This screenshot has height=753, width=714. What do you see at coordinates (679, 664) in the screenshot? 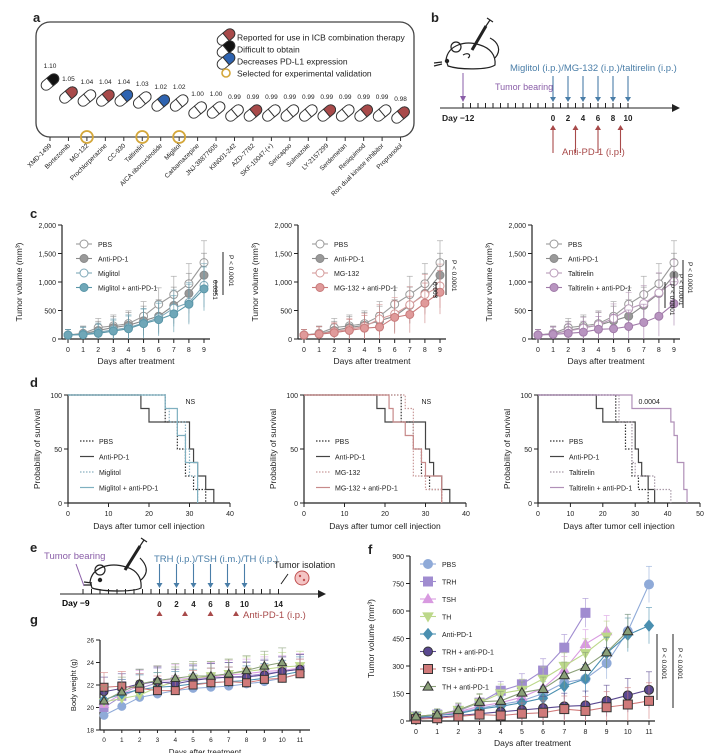
I see `p-value-label: P < 0.0001` at bounding box center [679, 664].